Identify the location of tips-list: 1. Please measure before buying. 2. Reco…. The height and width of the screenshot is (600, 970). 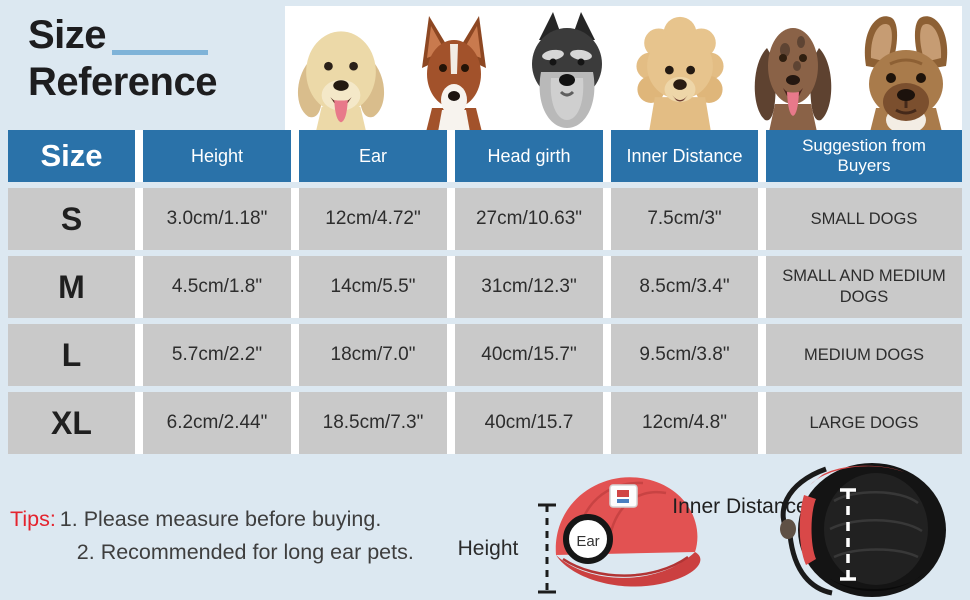
(237, 536).